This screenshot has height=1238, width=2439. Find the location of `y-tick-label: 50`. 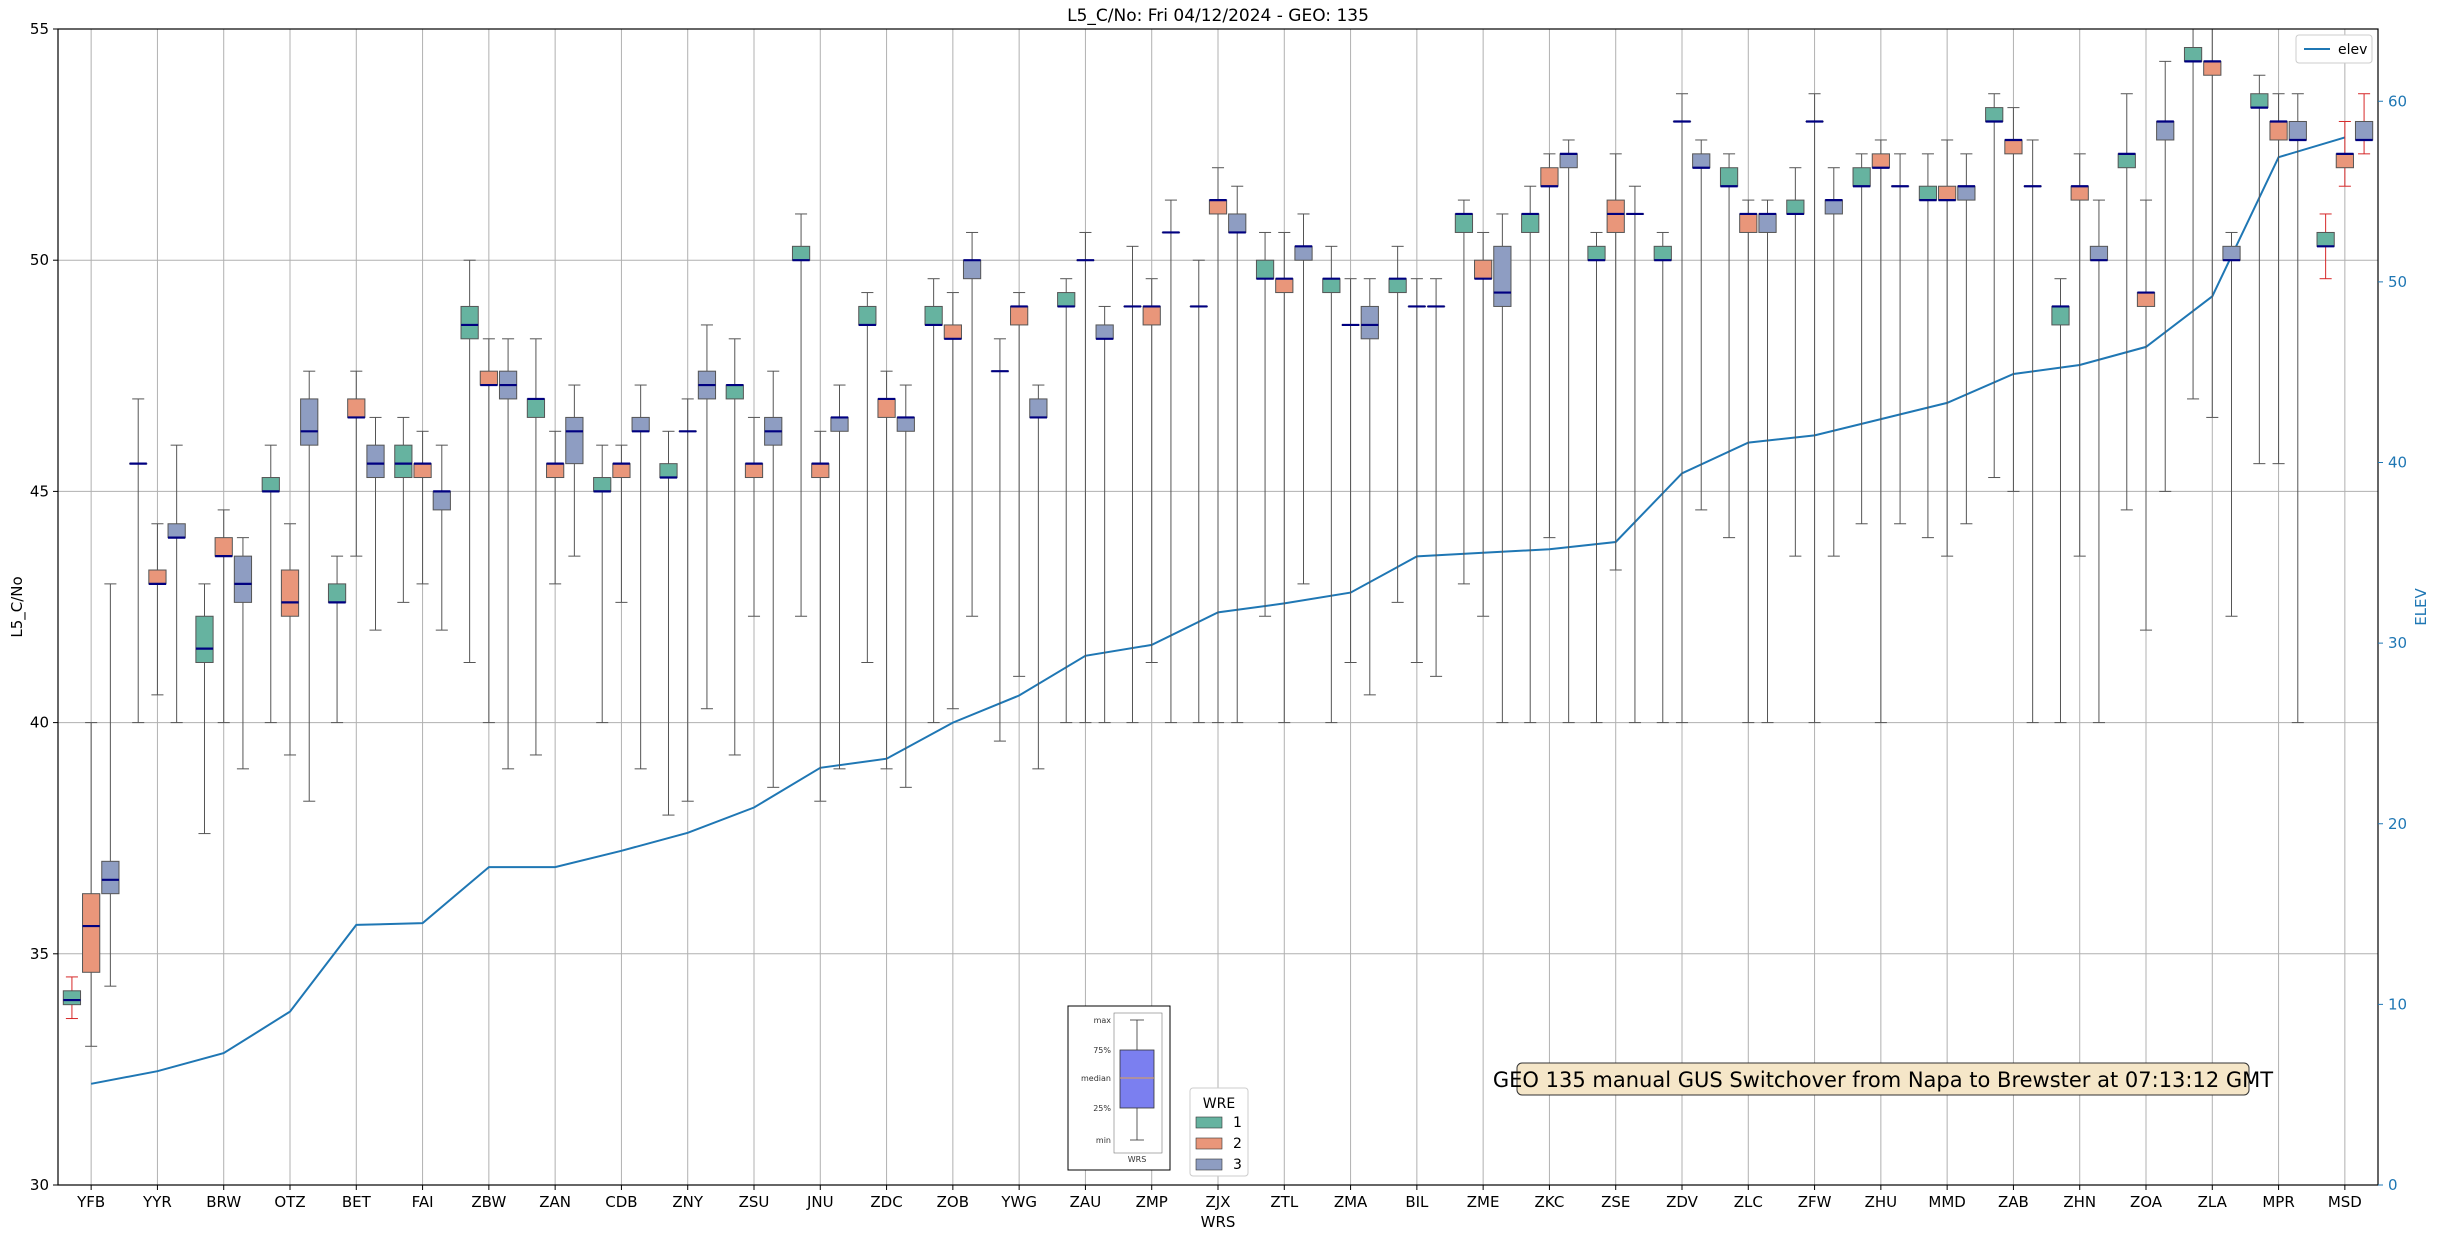

y-tick-label: 50 is located at coordinates (39, 260).